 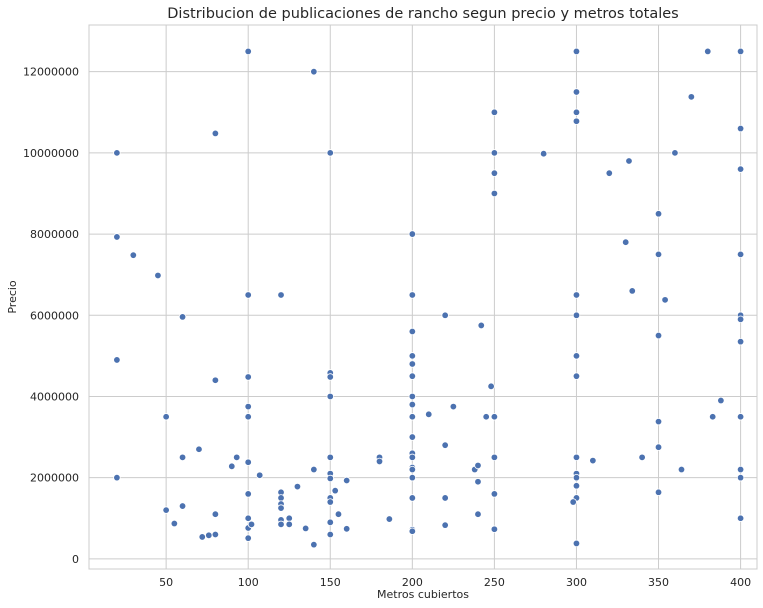 What do you see at coordinates (740, 582) in the screenshot?
I see `x-tick-label: 400` at bounding box center [740, 582].